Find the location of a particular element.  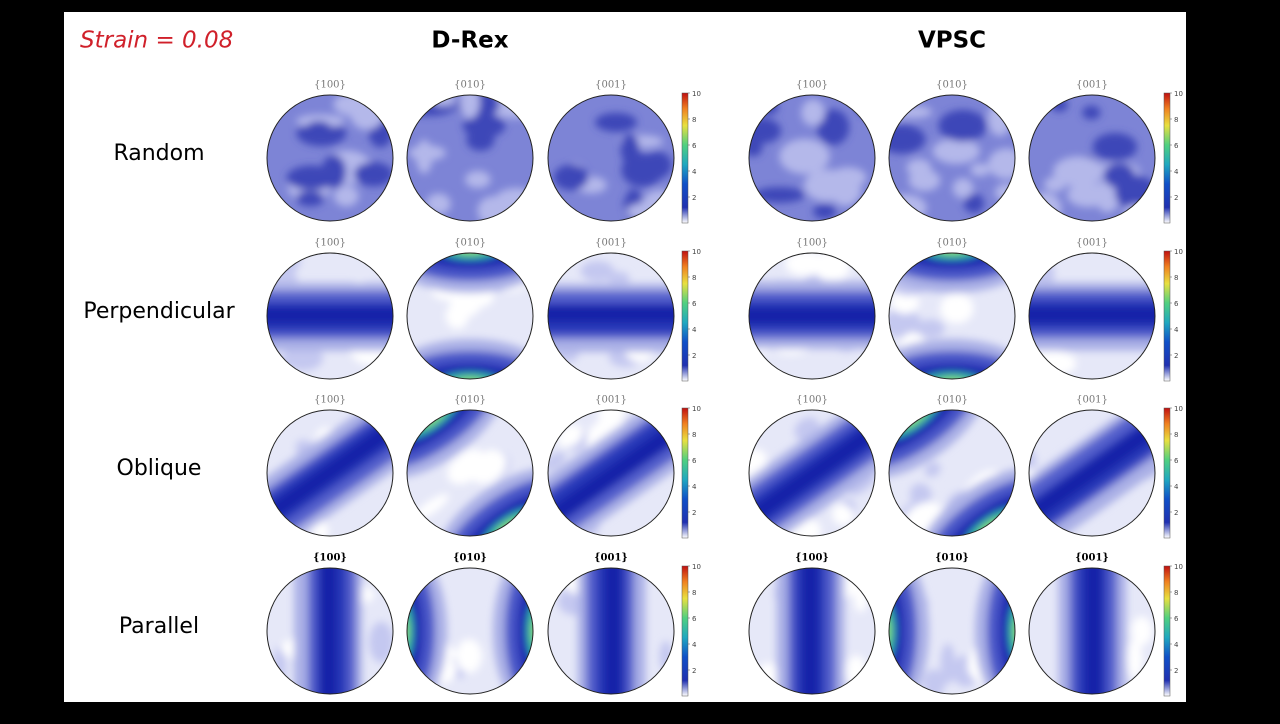

row-label: Random is located at coordinates (158, 153).